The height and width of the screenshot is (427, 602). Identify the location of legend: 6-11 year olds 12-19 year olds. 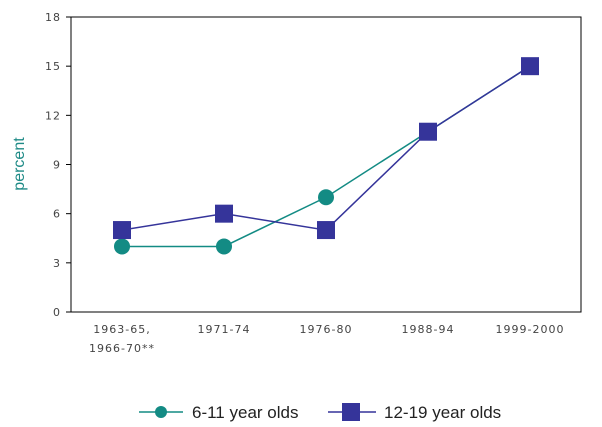
(320, 412).